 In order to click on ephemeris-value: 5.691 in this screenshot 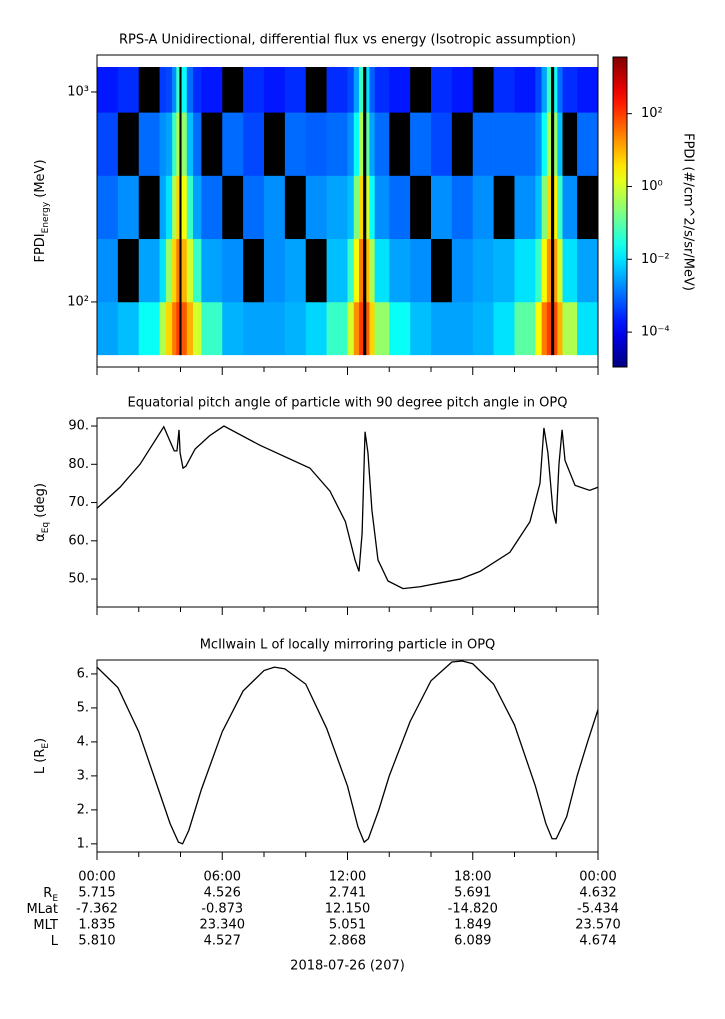, I will do `click(472, 893)`.